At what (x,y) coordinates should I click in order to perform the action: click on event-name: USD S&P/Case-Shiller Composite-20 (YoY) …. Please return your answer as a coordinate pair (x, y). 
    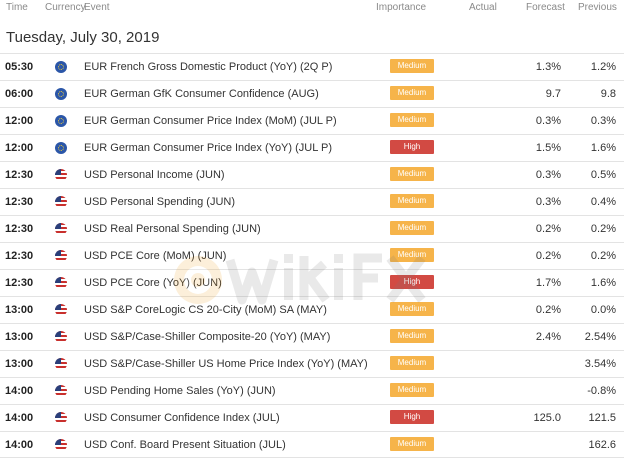
    Looking at the image, I should click on (207, 337).